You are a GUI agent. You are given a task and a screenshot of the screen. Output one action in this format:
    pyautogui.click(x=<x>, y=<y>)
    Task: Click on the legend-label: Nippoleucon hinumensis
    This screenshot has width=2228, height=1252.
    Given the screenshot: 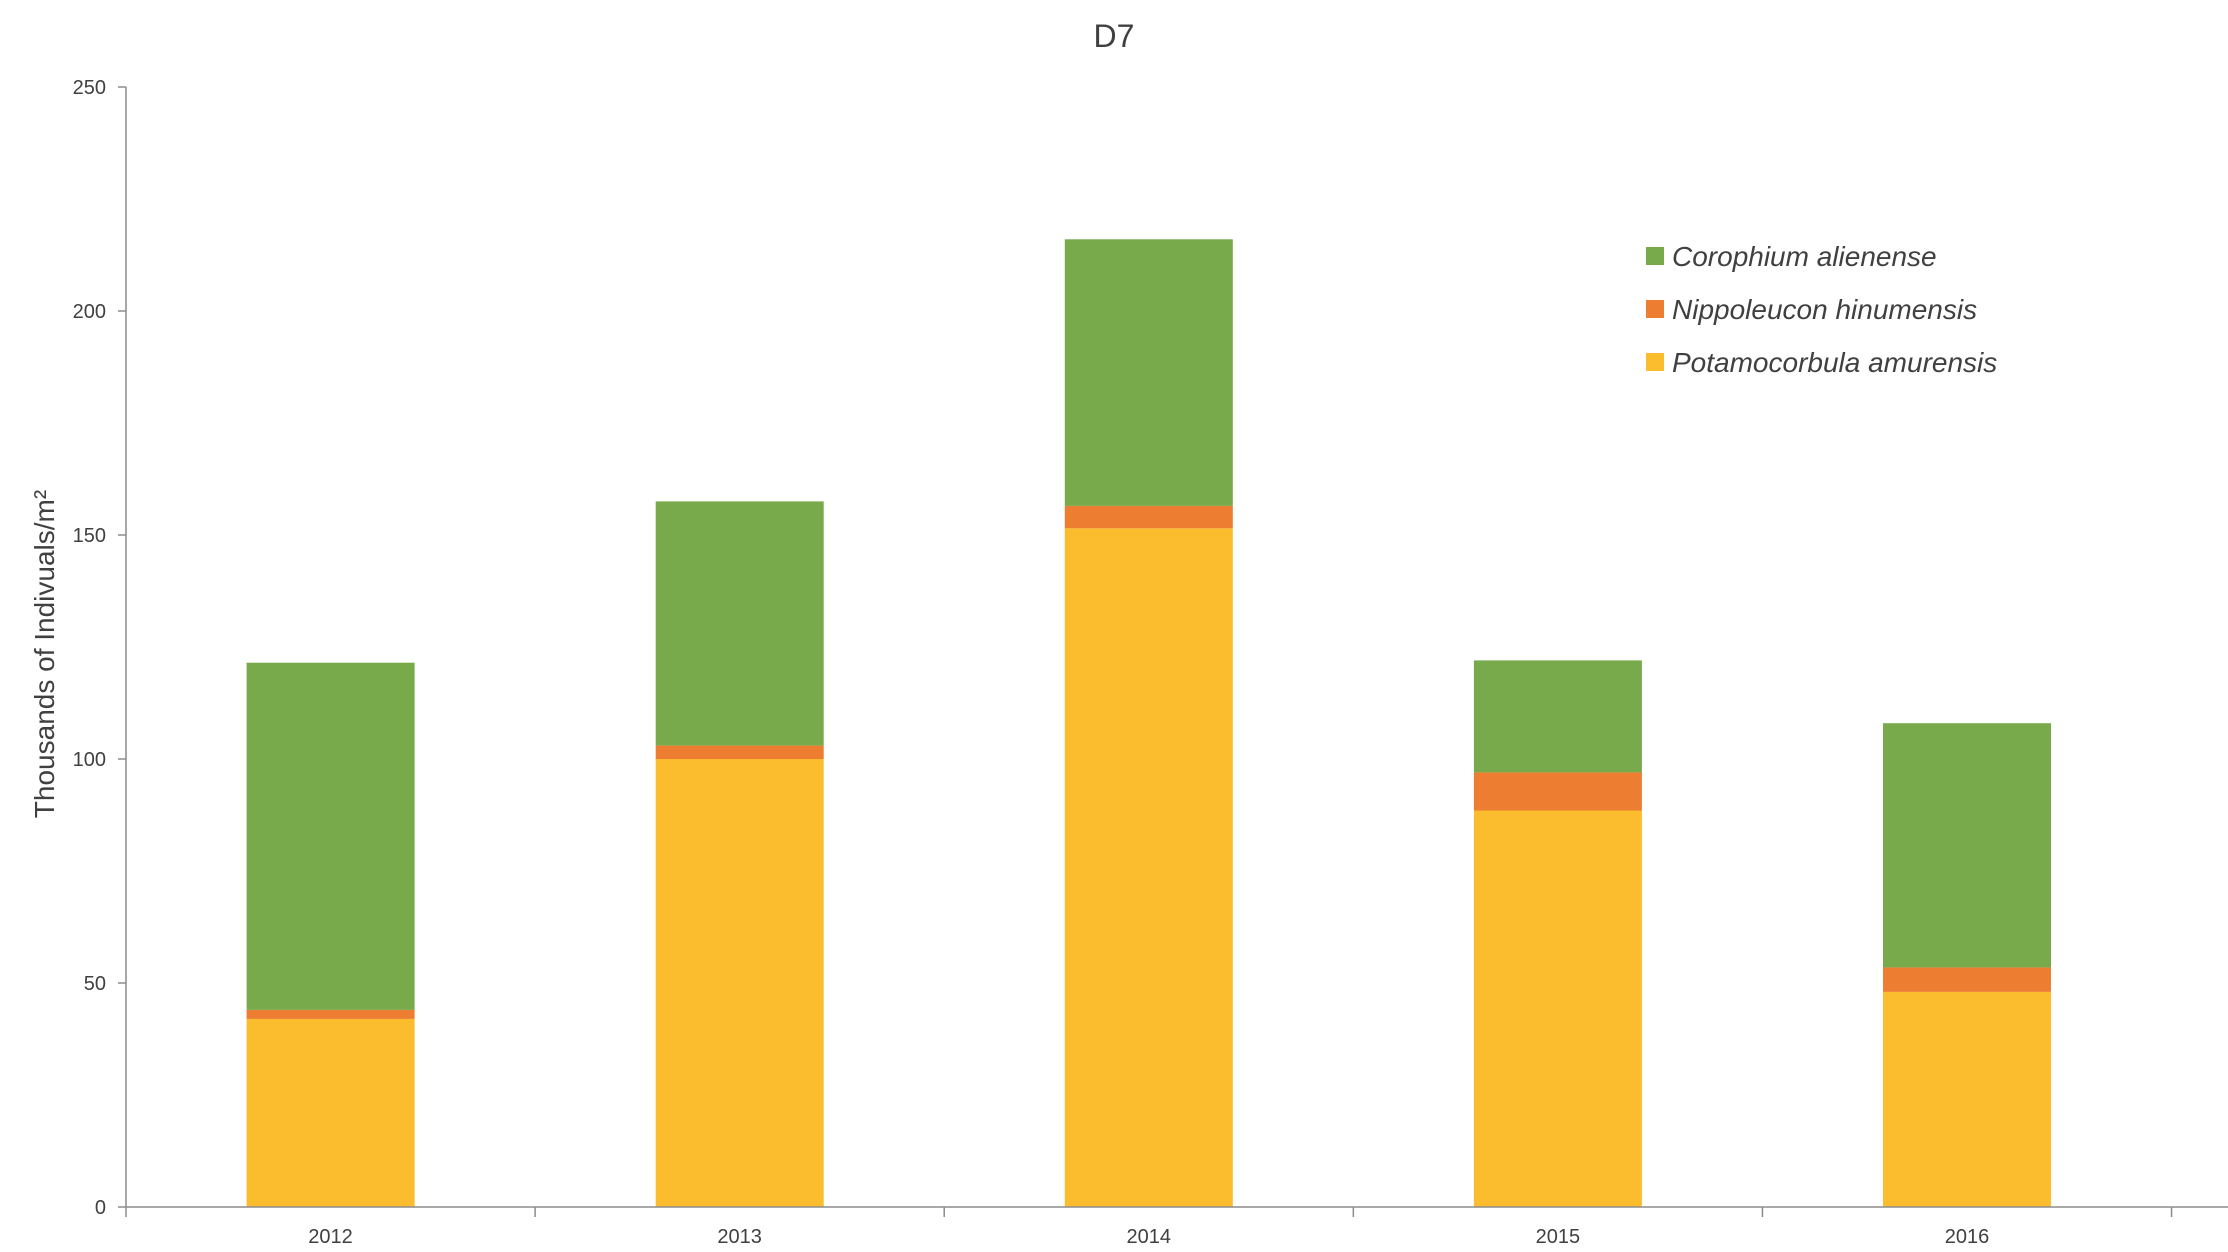 What is the action you would take?
    pyautogui.click(x=1824, y=309)
    